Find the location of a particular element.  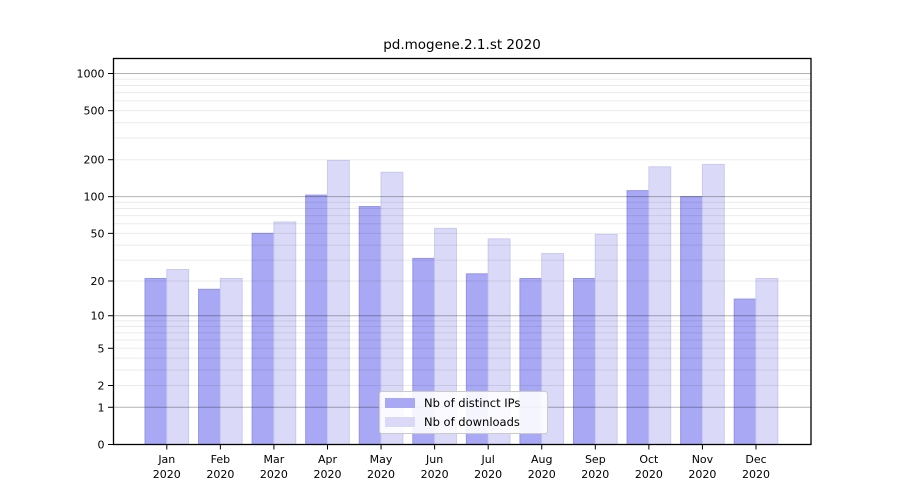

y-tick-label: 2 is located at coordinates (101, 386).